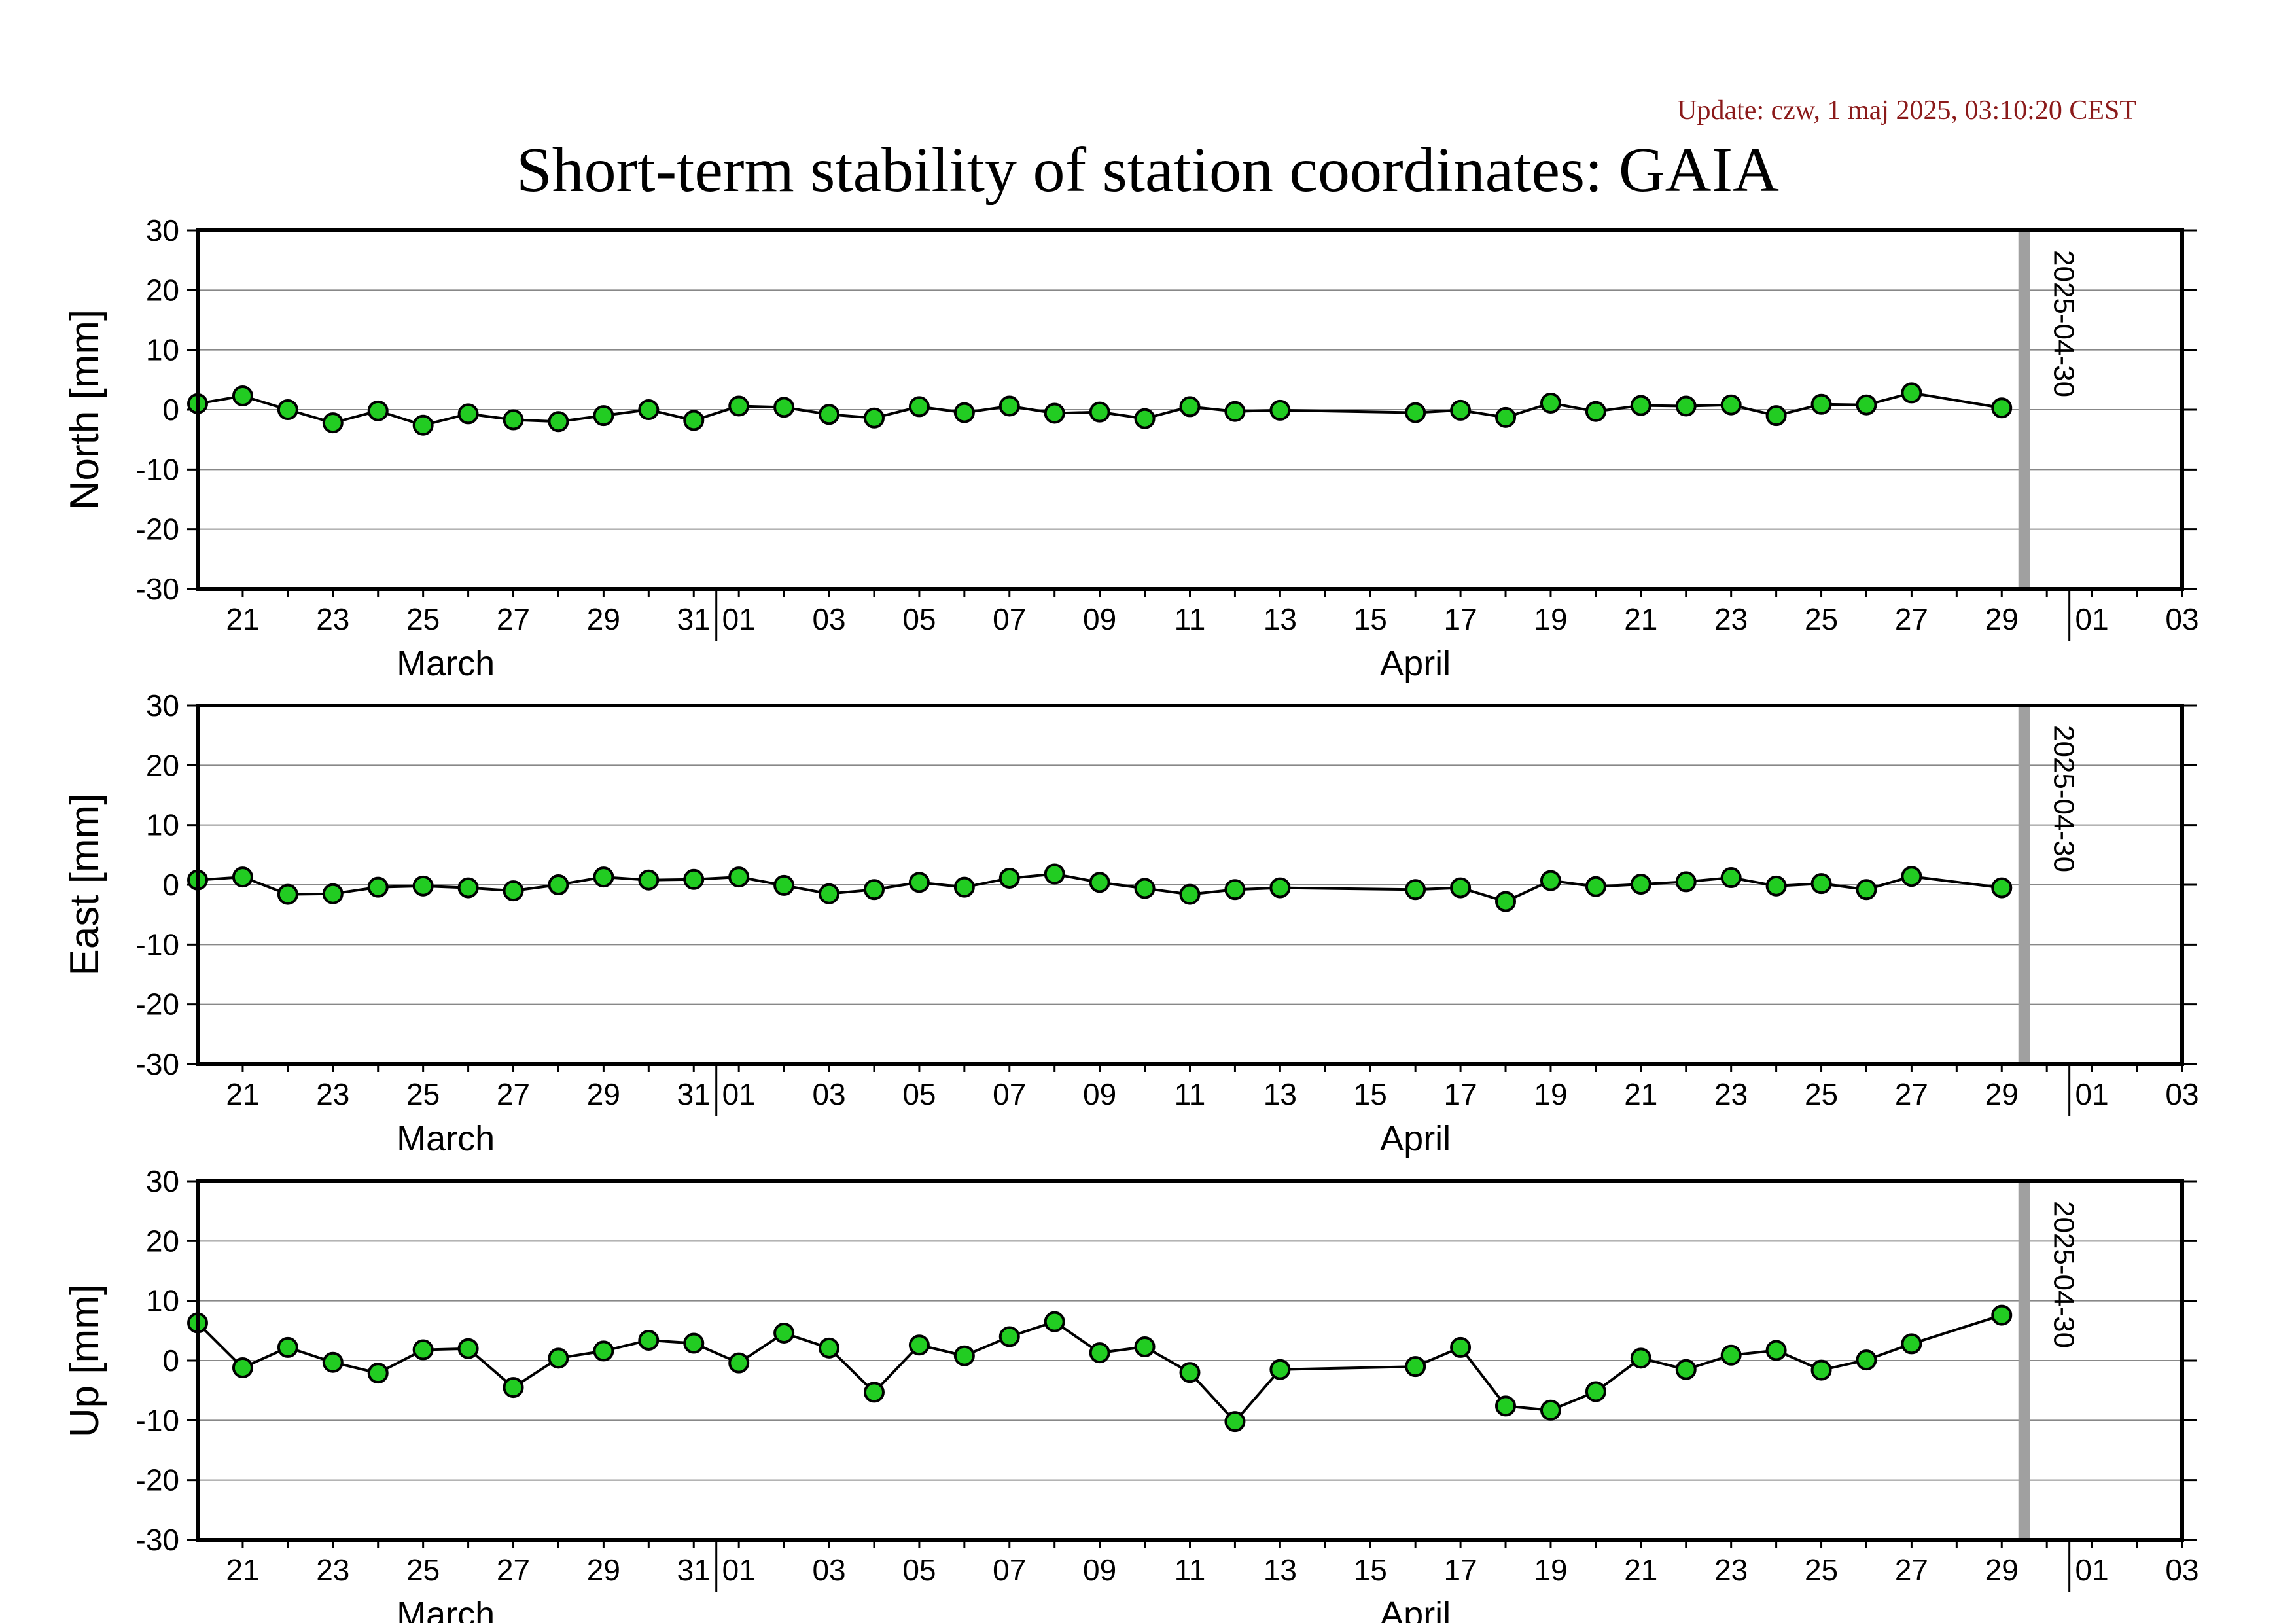  I want to click on y-tick-label: 20, so click(162, 290).